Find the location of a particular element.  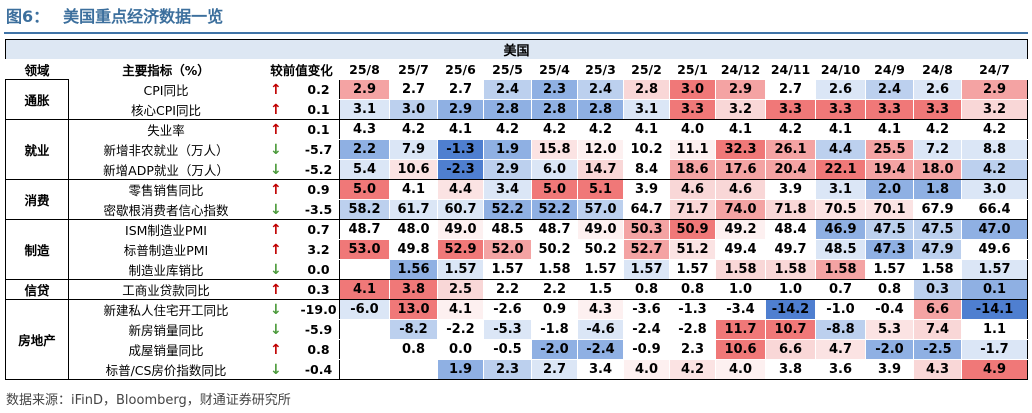

value-cell: 2.9 is located at coordinates (460, 109).